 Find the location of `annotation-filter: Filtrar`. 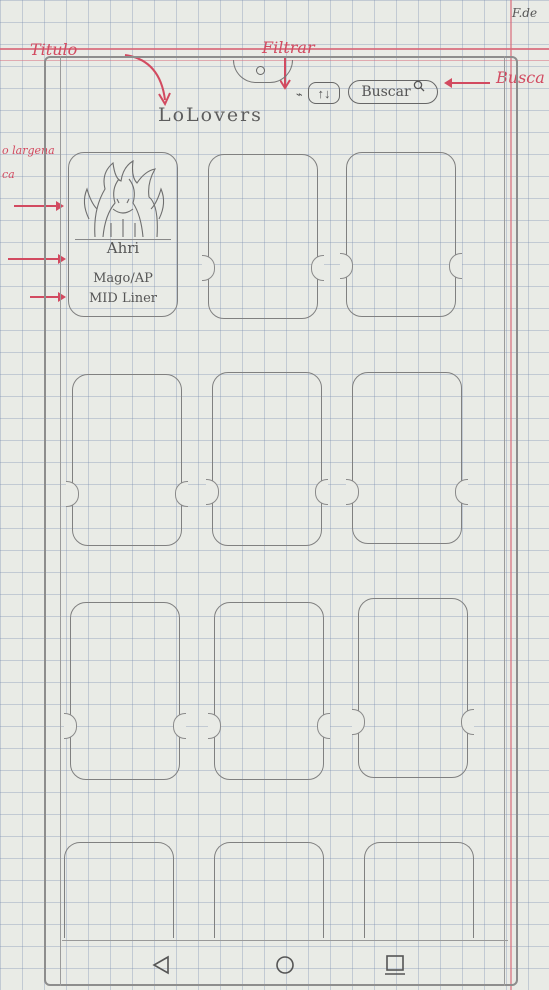

annotation-filter: Filtrar is located at coordinates (288, 47).